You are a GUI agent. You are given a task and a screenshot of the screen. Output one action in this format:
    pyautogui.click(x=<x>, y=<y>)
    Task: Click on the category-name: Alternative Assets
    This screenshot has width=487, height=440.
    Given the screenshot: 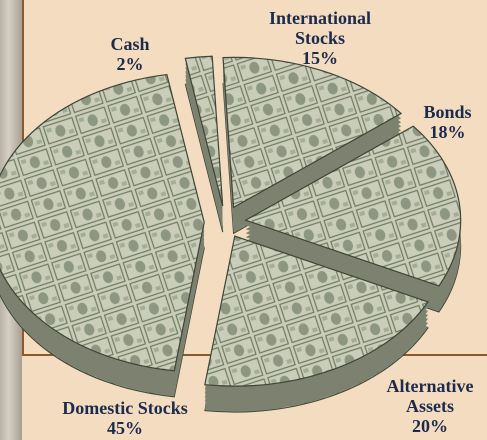 What is the action you would take?
    pyautogui.click(x=430, y=396)
    